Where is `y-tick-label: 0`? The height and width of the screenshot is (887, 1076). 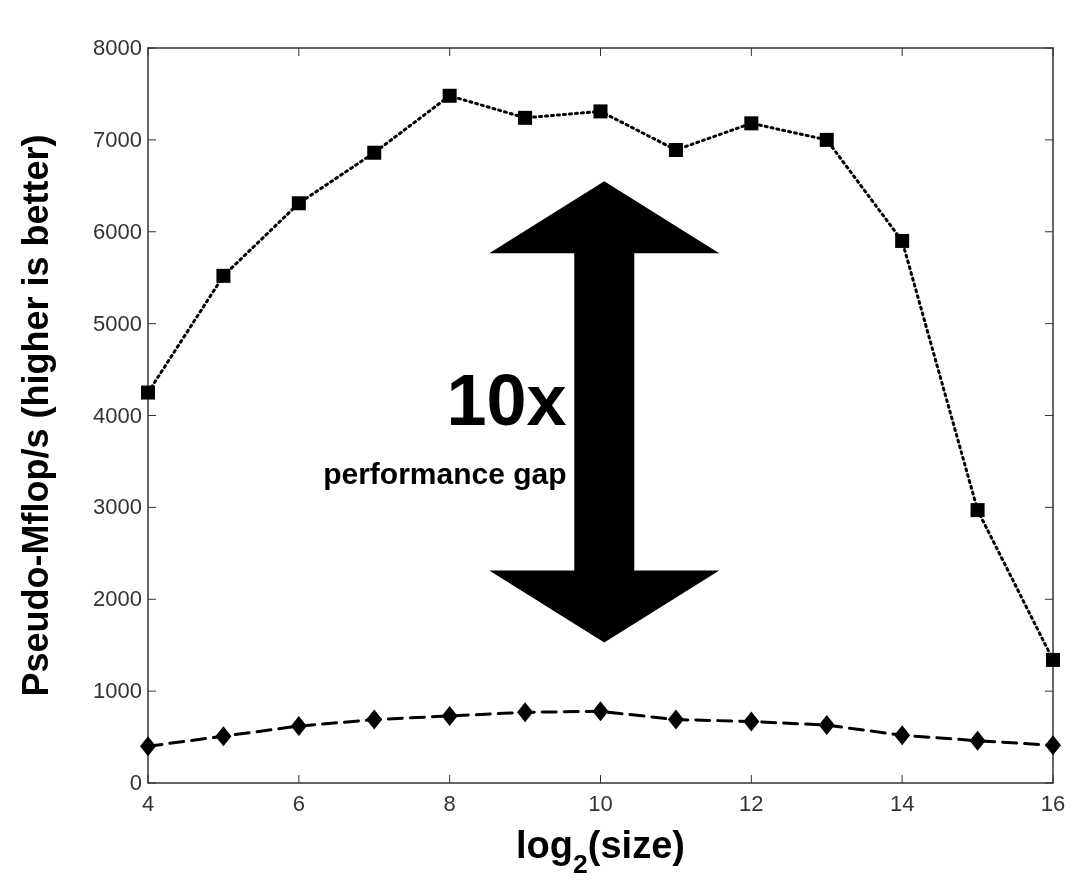 y-tick-label: 0 is located at coordinates (135, 782).